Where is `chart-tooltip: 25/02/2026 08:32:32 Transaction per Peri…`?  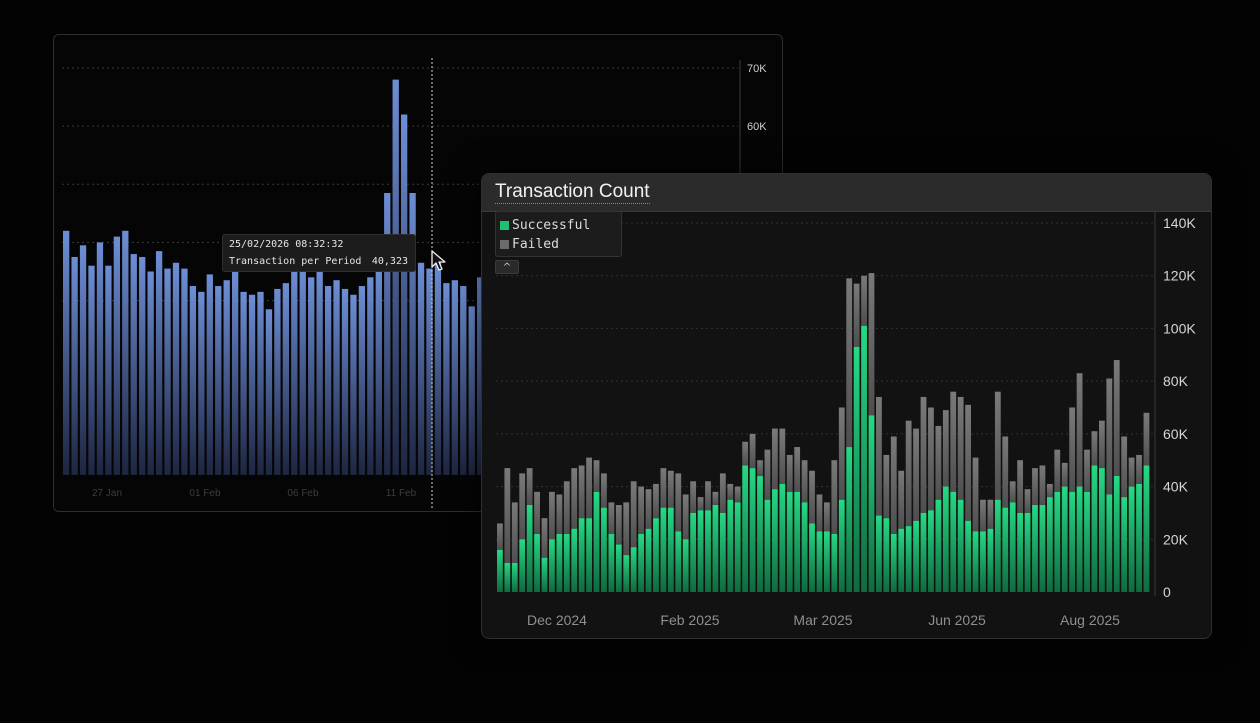
chart-tooltip: 25/02/2026 08:32:32 Transaction per Peri… is located at coordinates (319, 253).